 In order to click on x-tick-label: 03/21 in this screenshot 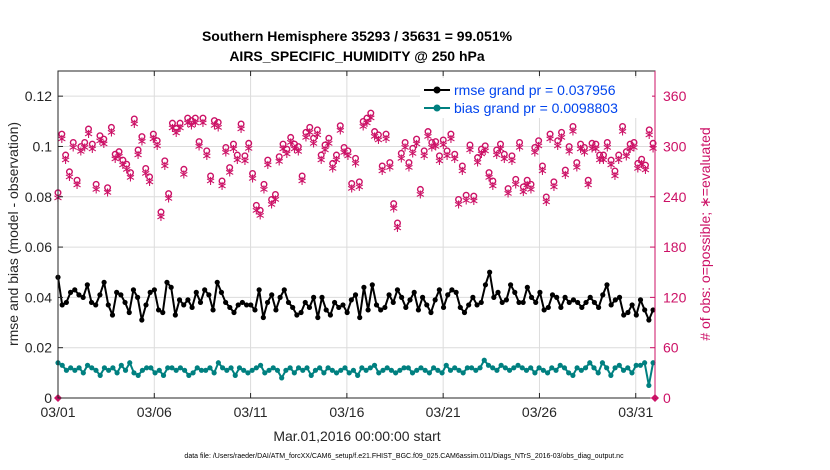, I will do `click(443, 412)`.